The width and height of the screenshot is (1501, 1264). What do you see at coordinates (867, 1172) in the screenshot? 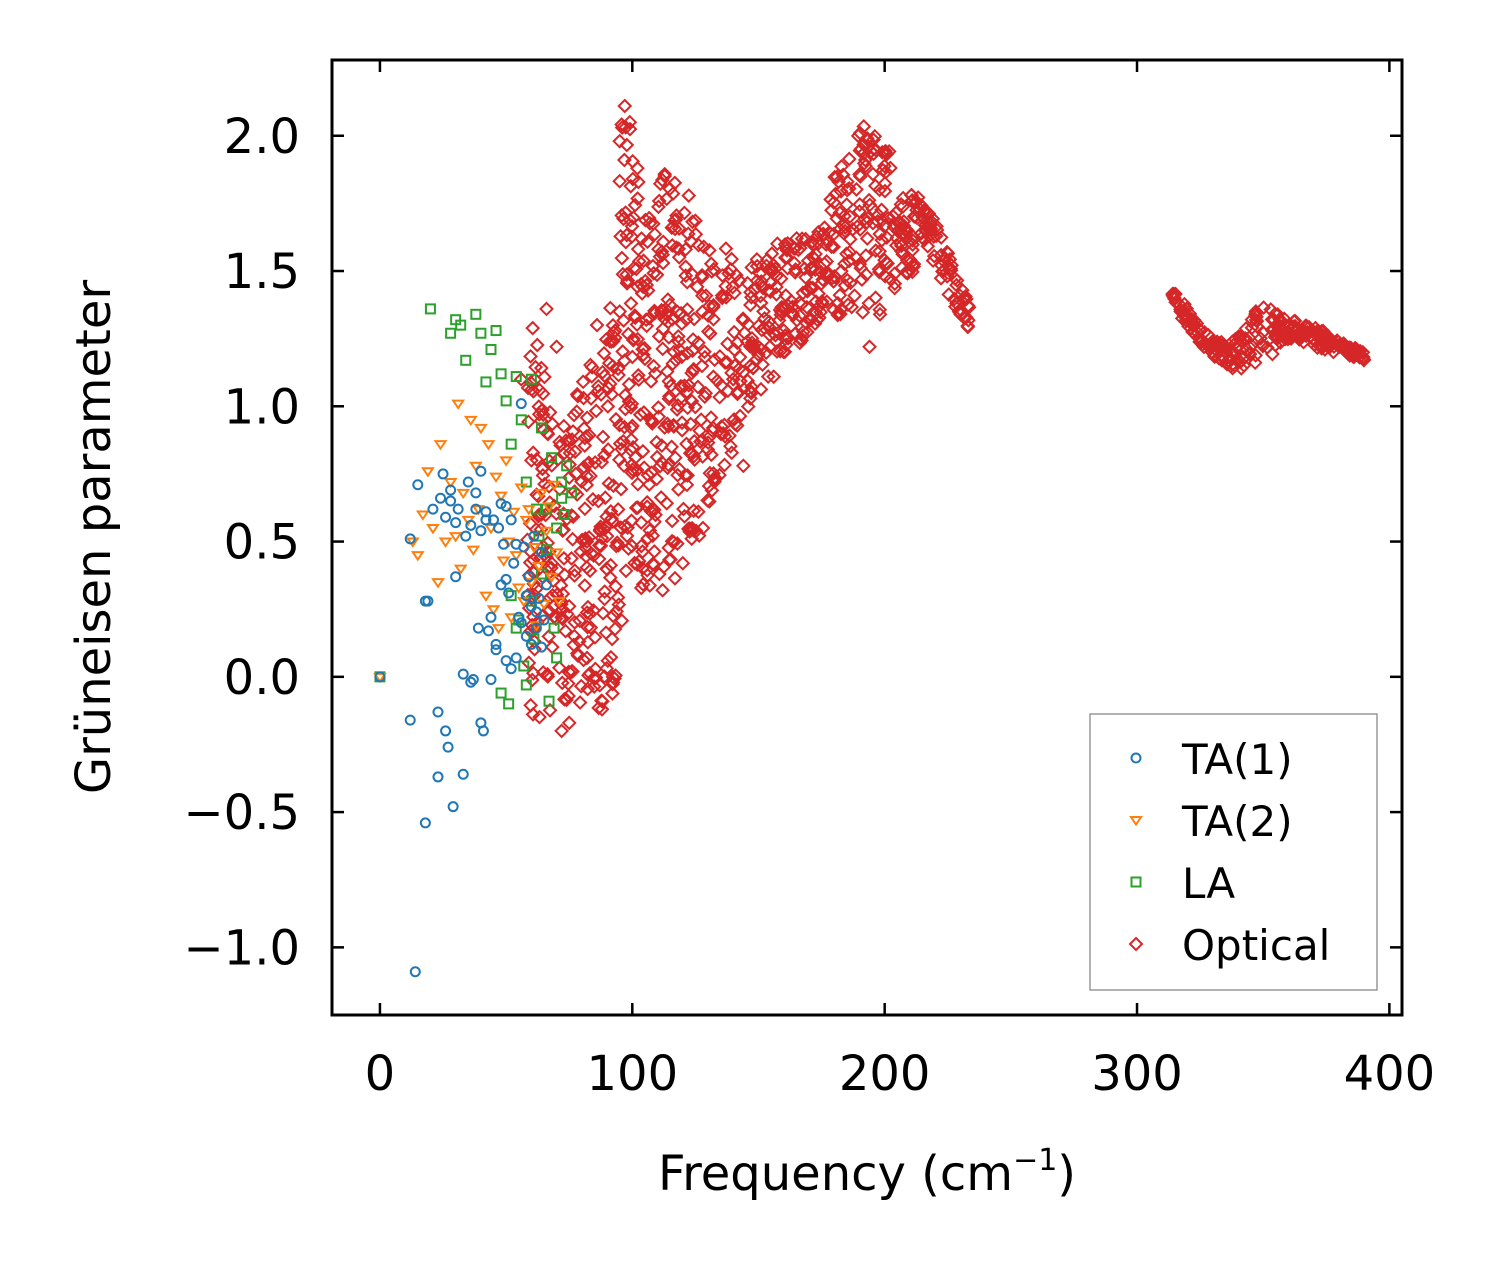
I see `x-axis-title: Frequency (cm−1)` at bounding box center [867, 1172].